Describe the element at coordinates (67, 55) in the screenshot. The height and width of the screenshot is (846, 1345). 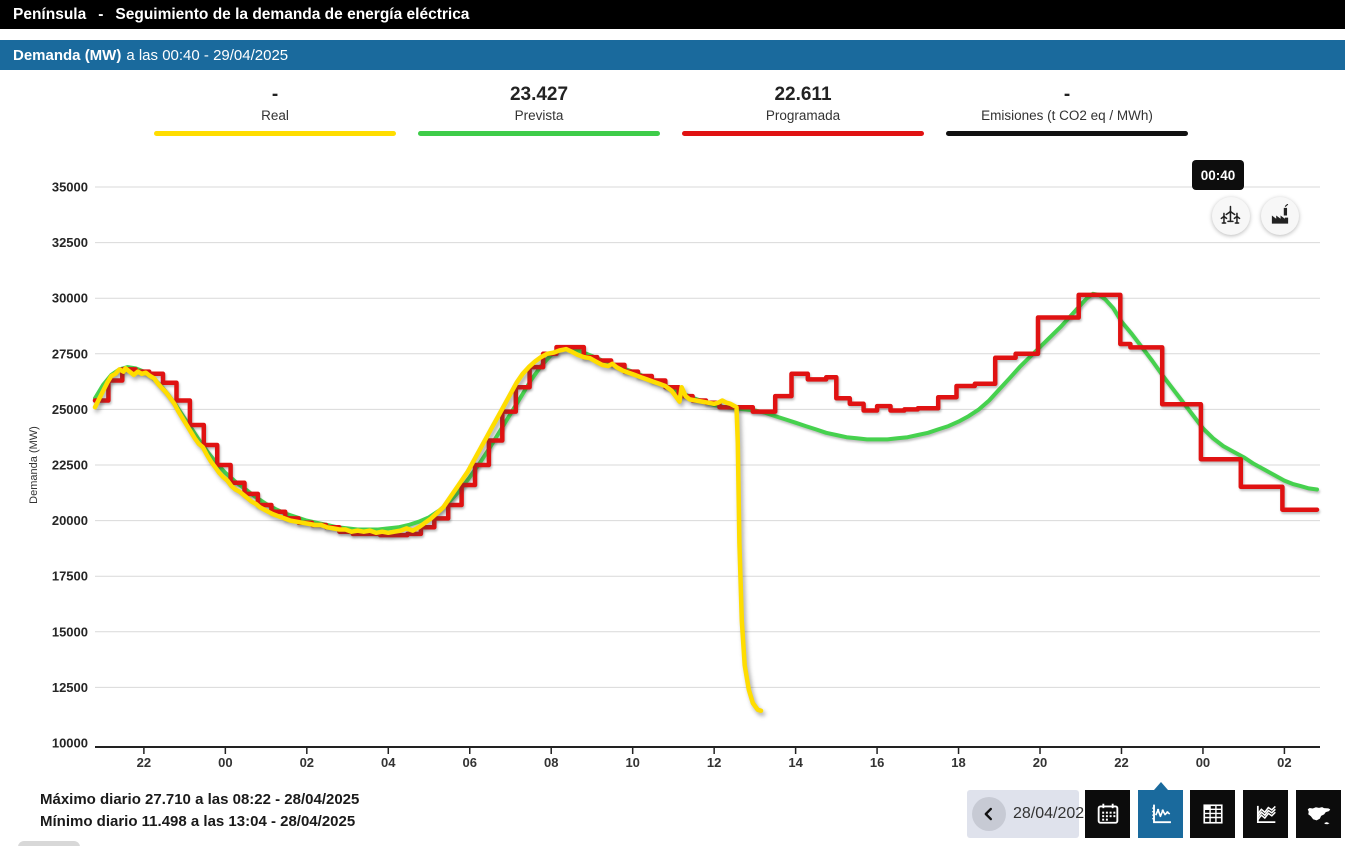
I see `subheader-measure: Demanda (MW)` at that location.